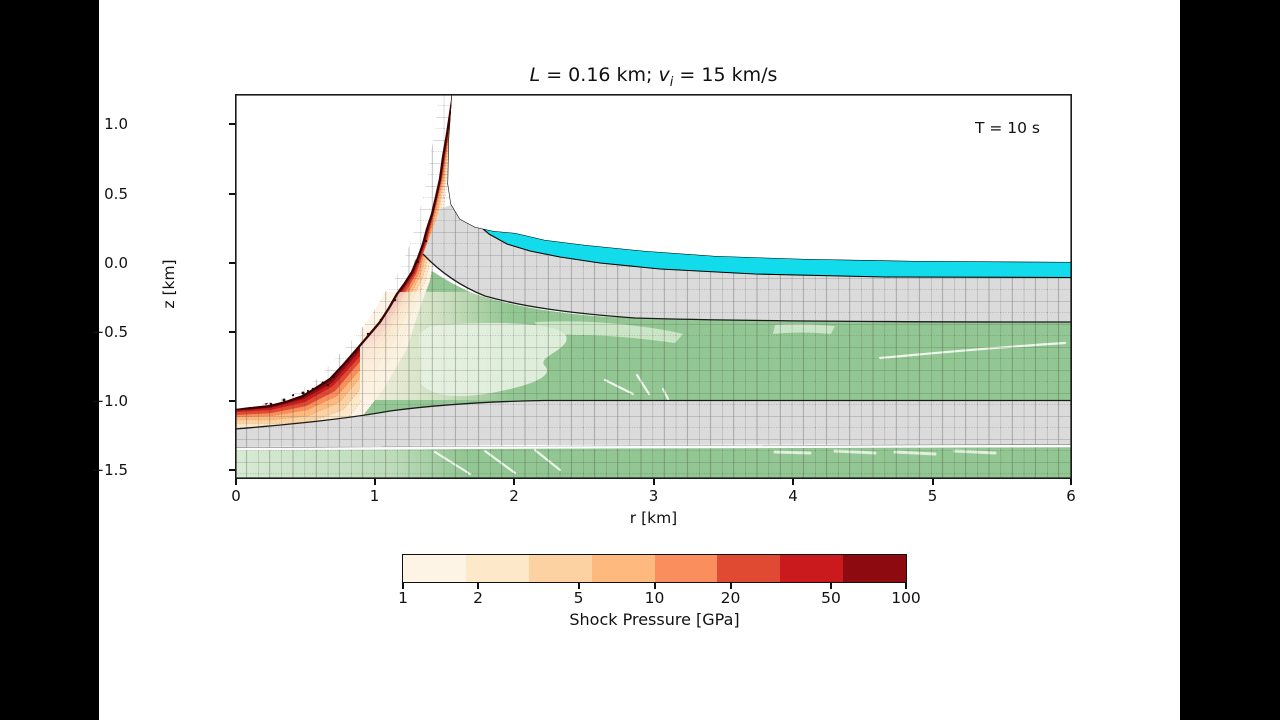 The image size is (1280, 720). I want to click on title-impactor-size-var: L, so click(535, 75).